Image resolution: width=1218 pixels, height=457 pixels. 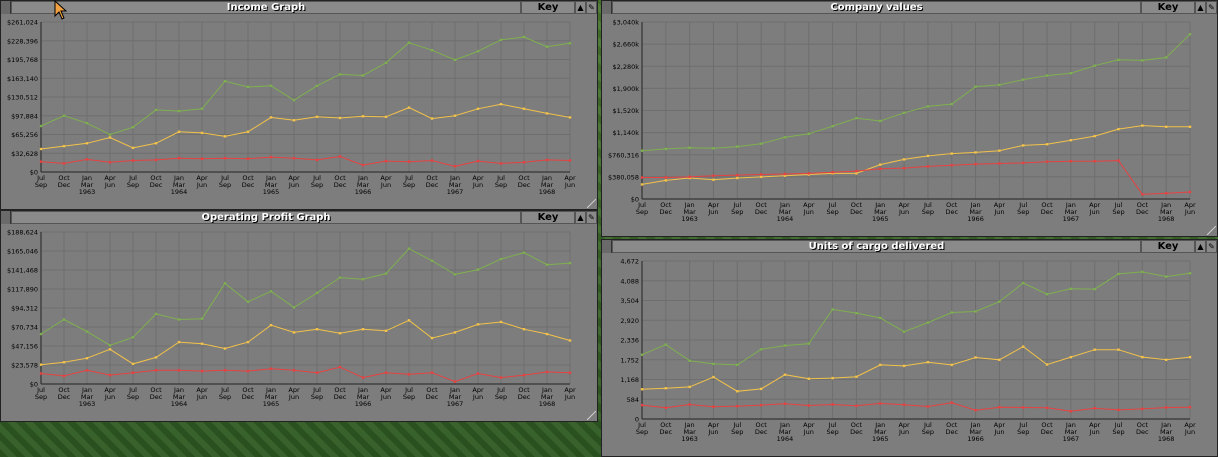 What do you see at coordinates (629, 341) in the screenshot?
I see `y-tick-label: 2,336` at bounding box center [629, 341].